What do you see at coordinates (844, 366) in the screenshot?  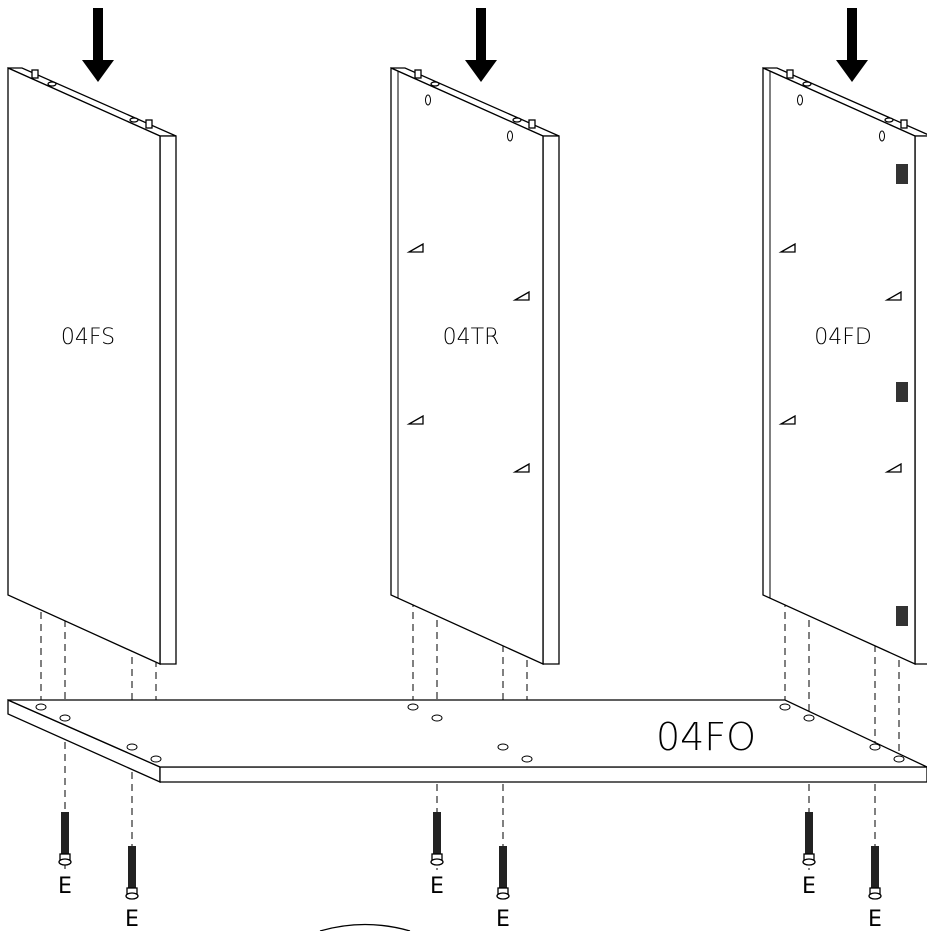 I see `panel: 04FD` at bounding box center [844, 366].